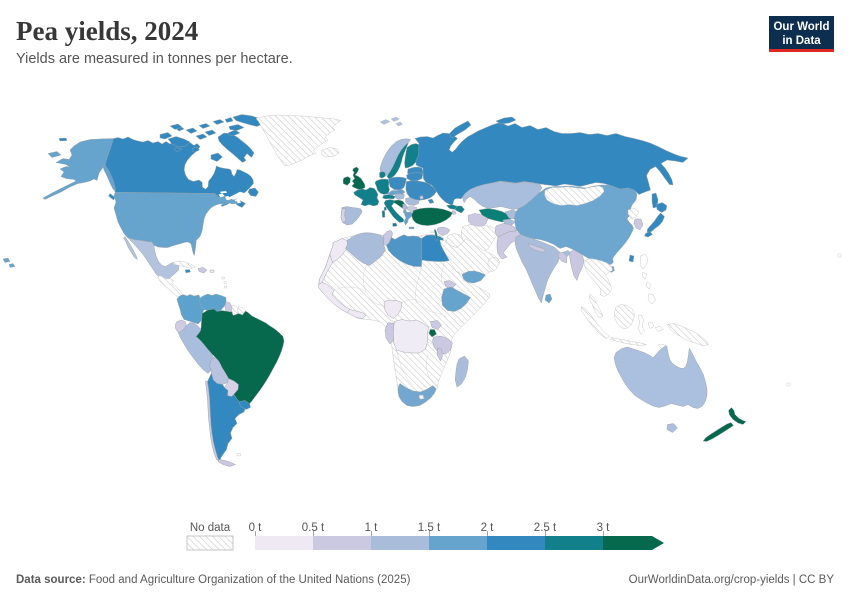  What do you see at coordinates (210, 528) in the screenshot?
I see `svg-text: No data` at bounding box center [210, 528].